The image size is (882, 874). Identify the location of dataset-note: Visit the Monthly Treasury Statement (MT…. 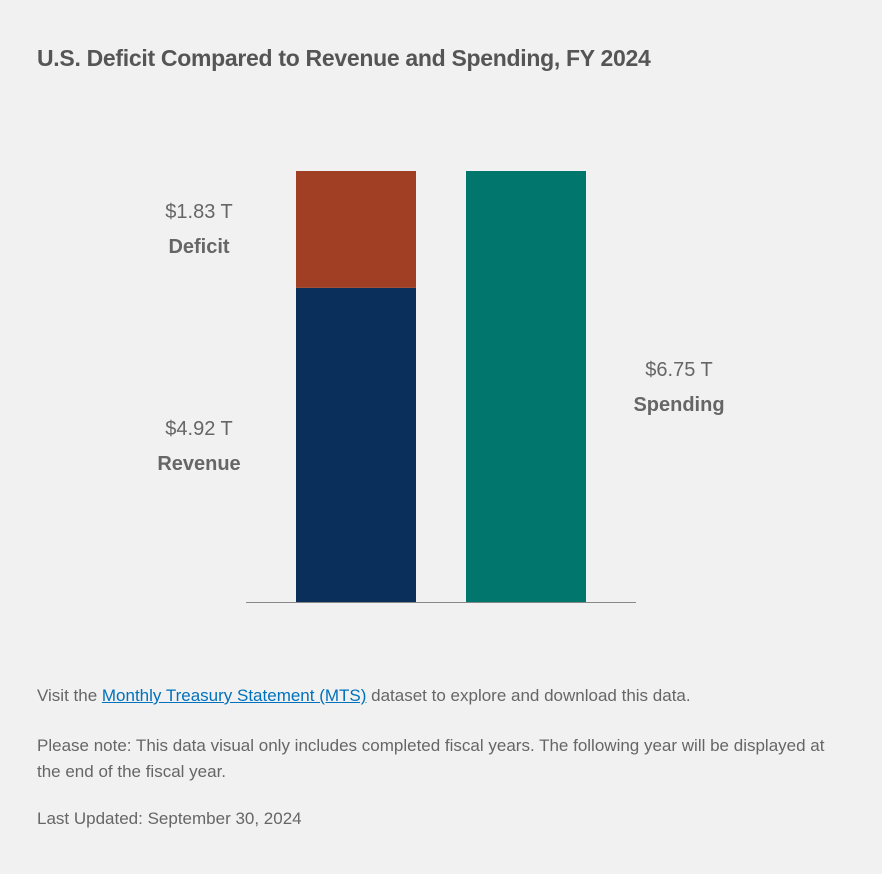
(442, 696).